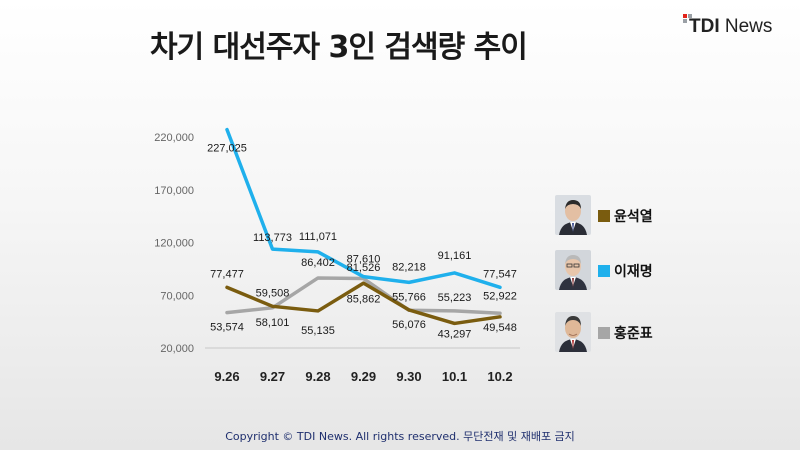 Image resolution: width=800 pixels, height=450 pixels. What do you see at coordinates (500, 296) in the screenshot?
I see `data-label-series-3: 52,922` at bounding box center [500, 296].